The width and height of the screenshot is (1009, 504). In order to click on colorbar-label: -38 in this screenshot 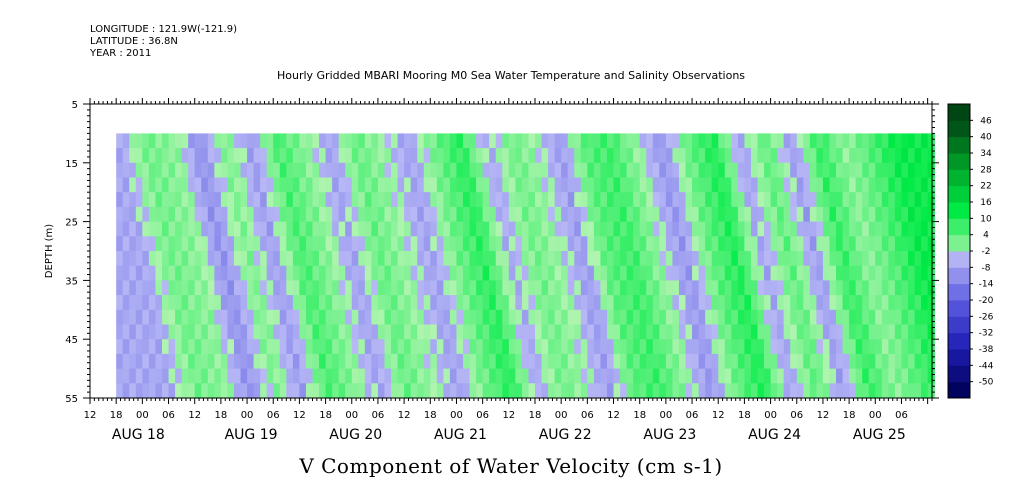, I will do `click(986, 350)`.